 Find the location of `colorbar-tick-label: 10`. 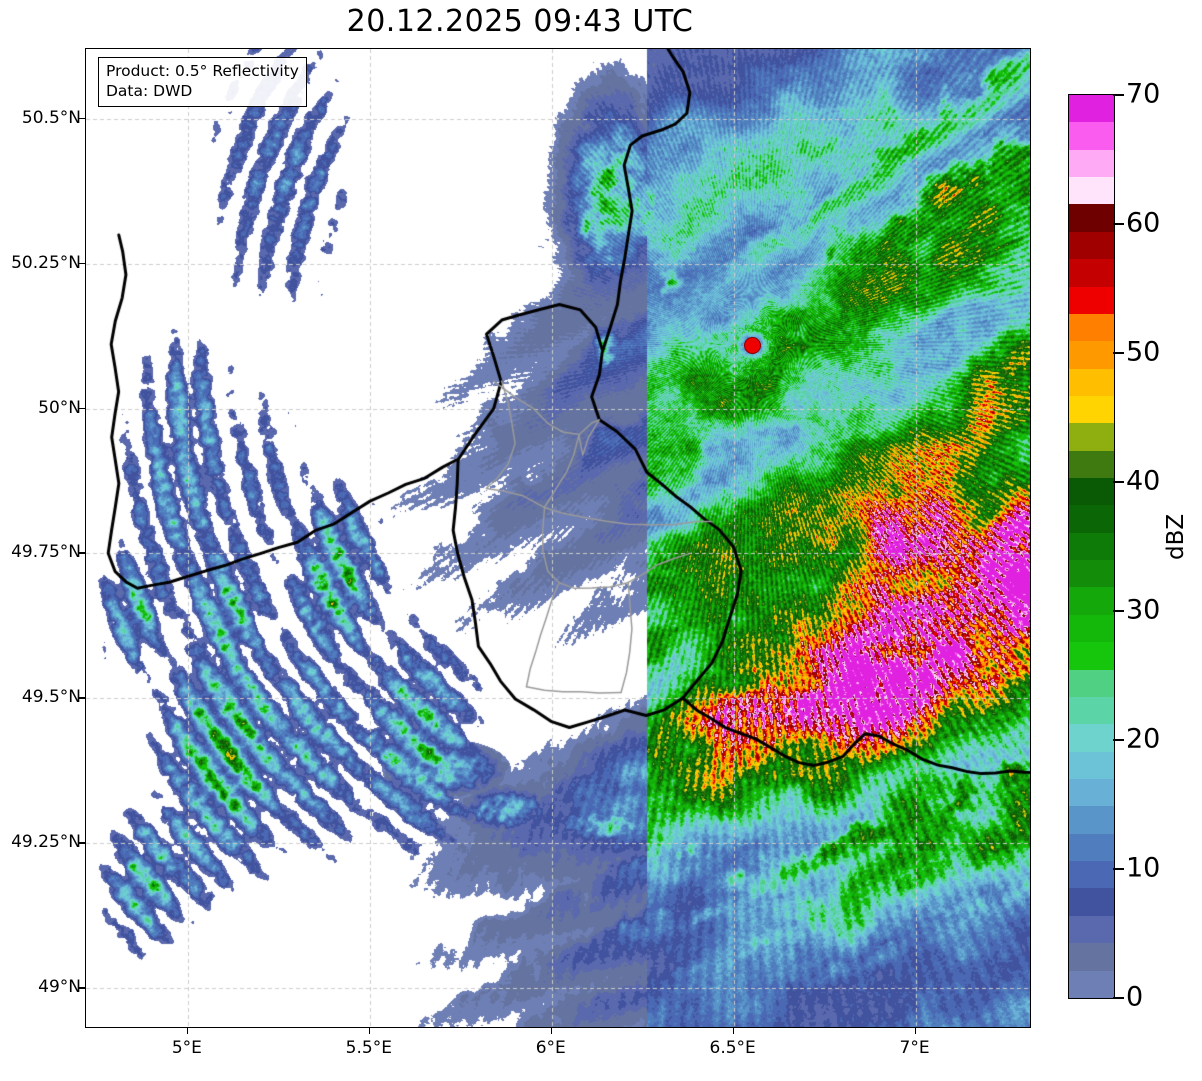

colorbar-tick-label: 10 is located at coordinates (1143, 868).